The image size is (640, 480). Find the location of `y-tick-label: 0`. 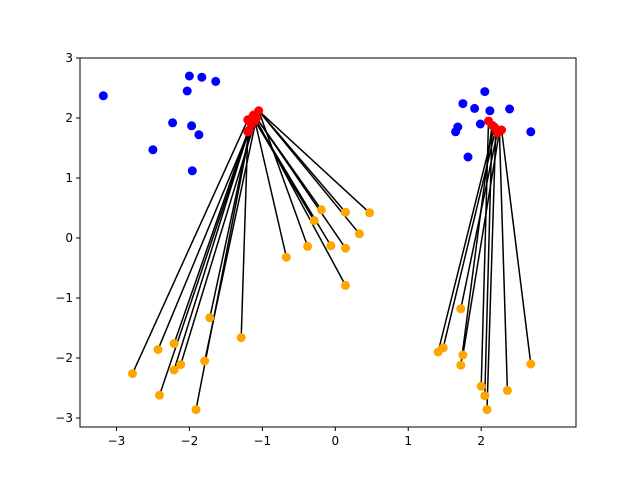

y-tick-label: 0 is located at coordinates (69, 238).